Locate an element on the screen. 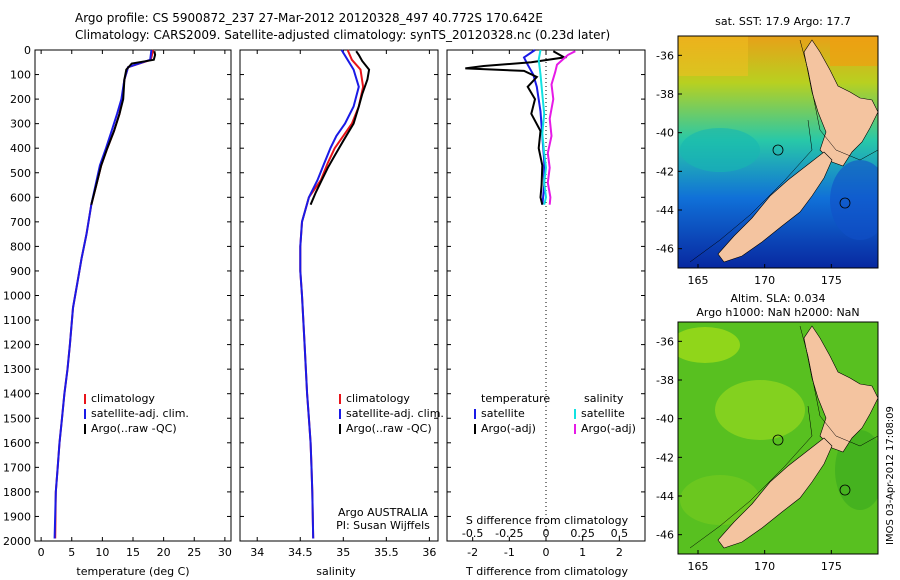  y-tick-label: 1500 is located at coordinates (17, 418).